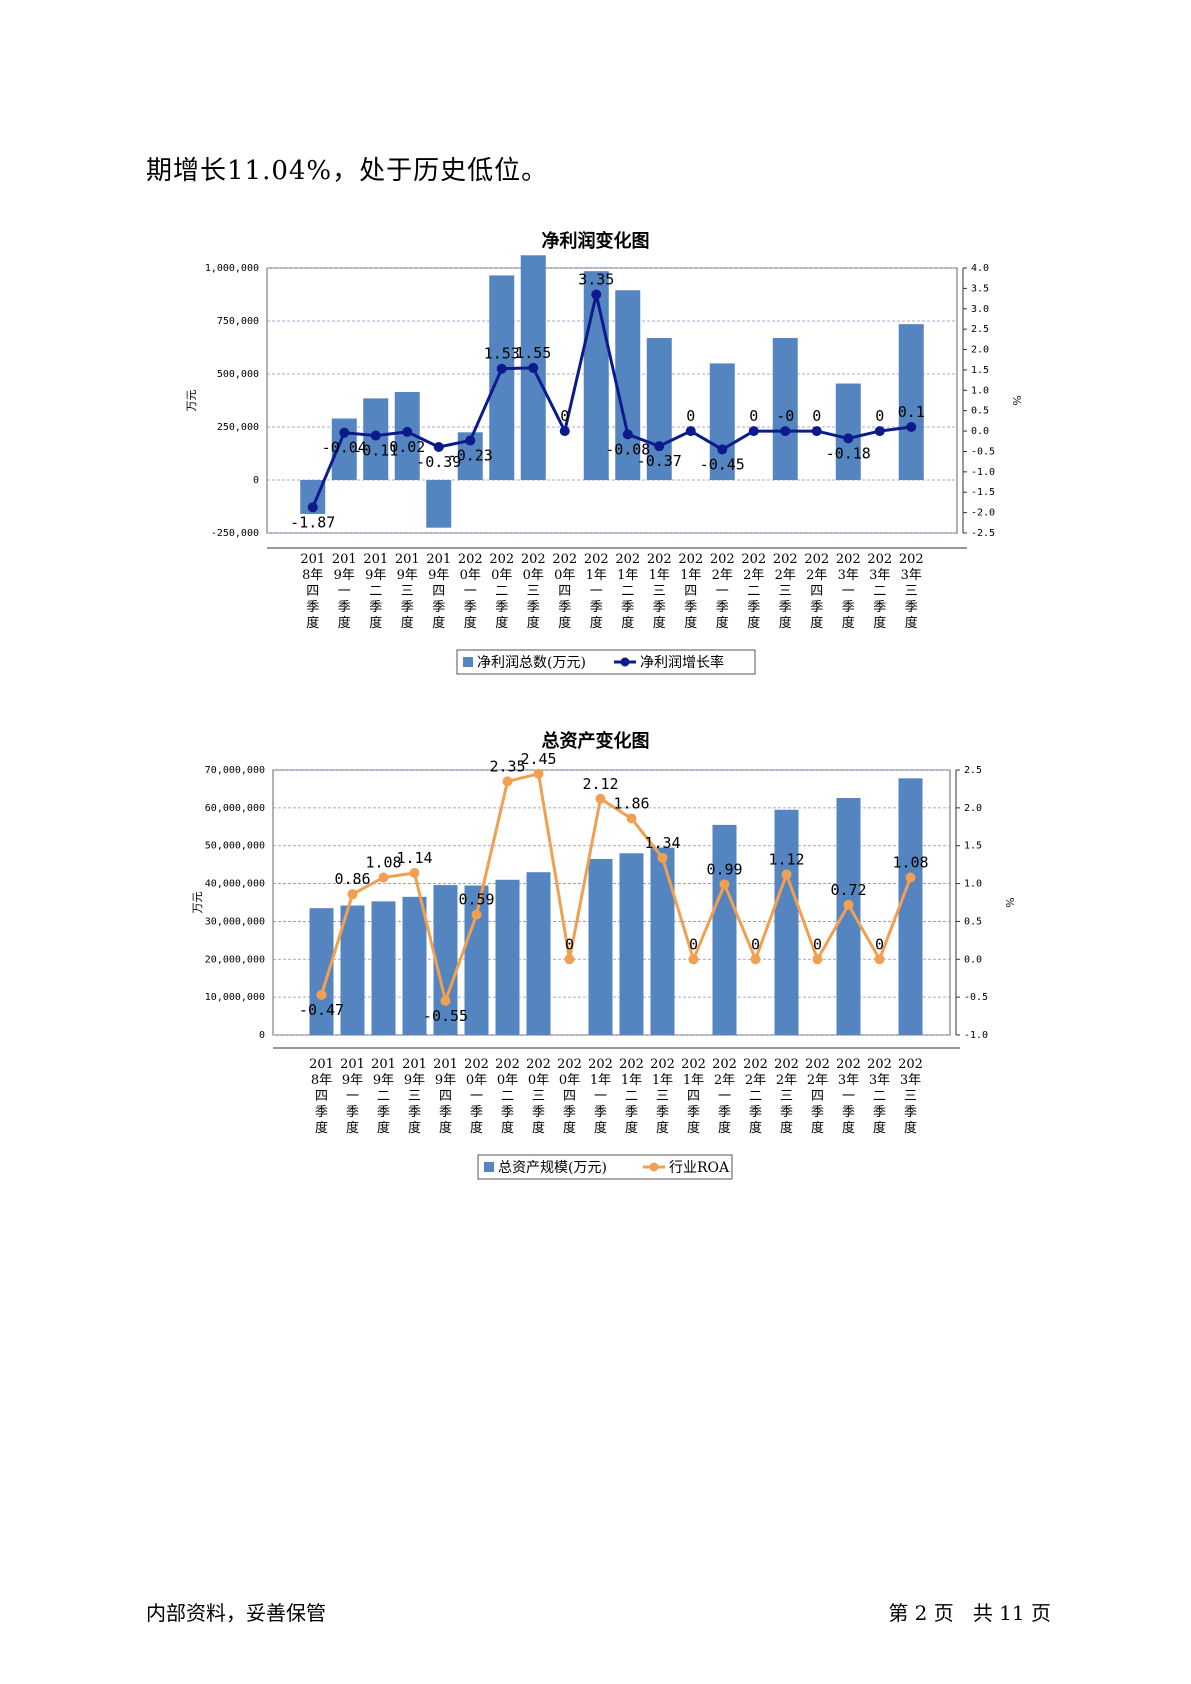 The image size is (1191, 1684). Describe the element at coordinates (414, 858) in the screenshot. I see `data-label: 1.14` at that location.